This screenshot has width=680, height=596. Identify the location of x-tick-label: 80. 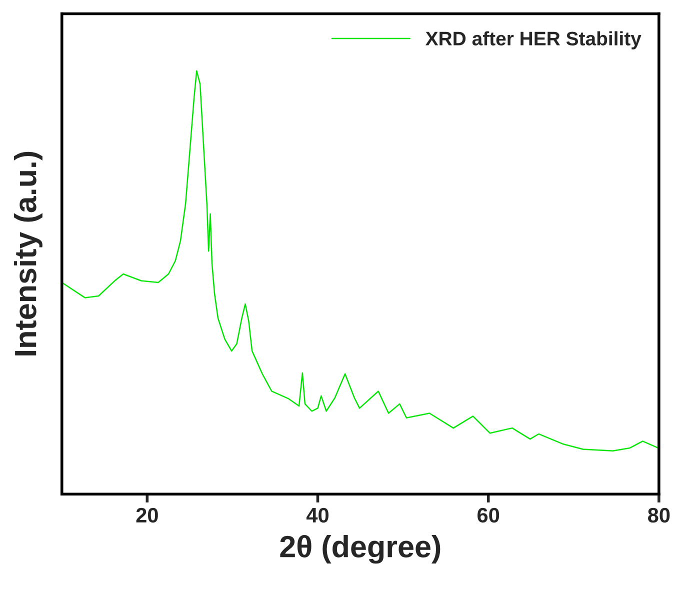
(659, 515).